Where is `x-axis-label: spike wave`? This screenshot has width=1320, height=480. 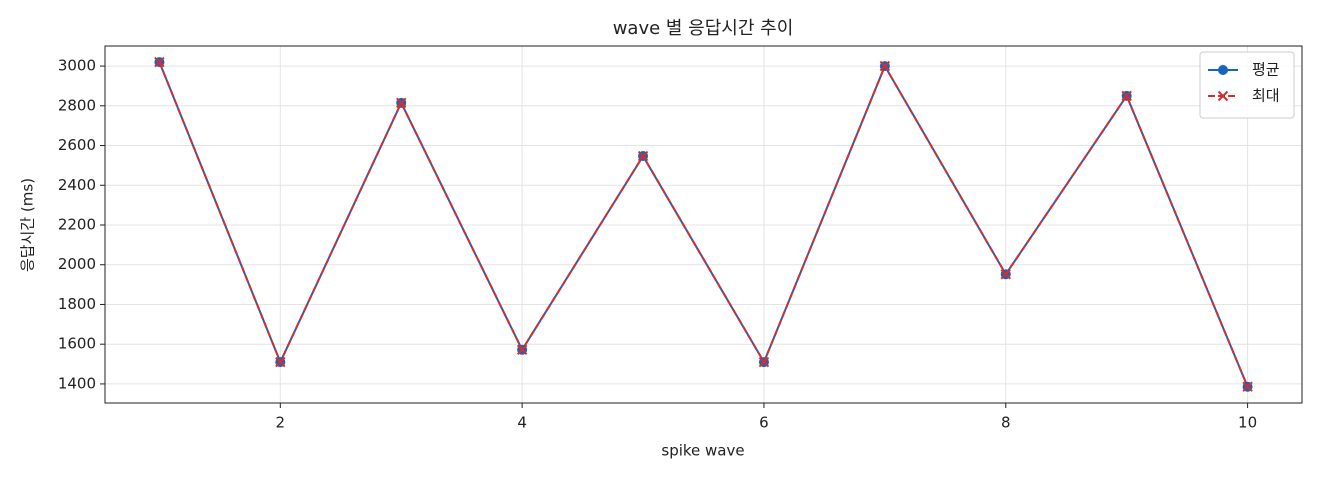
x-axis-label: spike wave is located at coordinates (702, 451).